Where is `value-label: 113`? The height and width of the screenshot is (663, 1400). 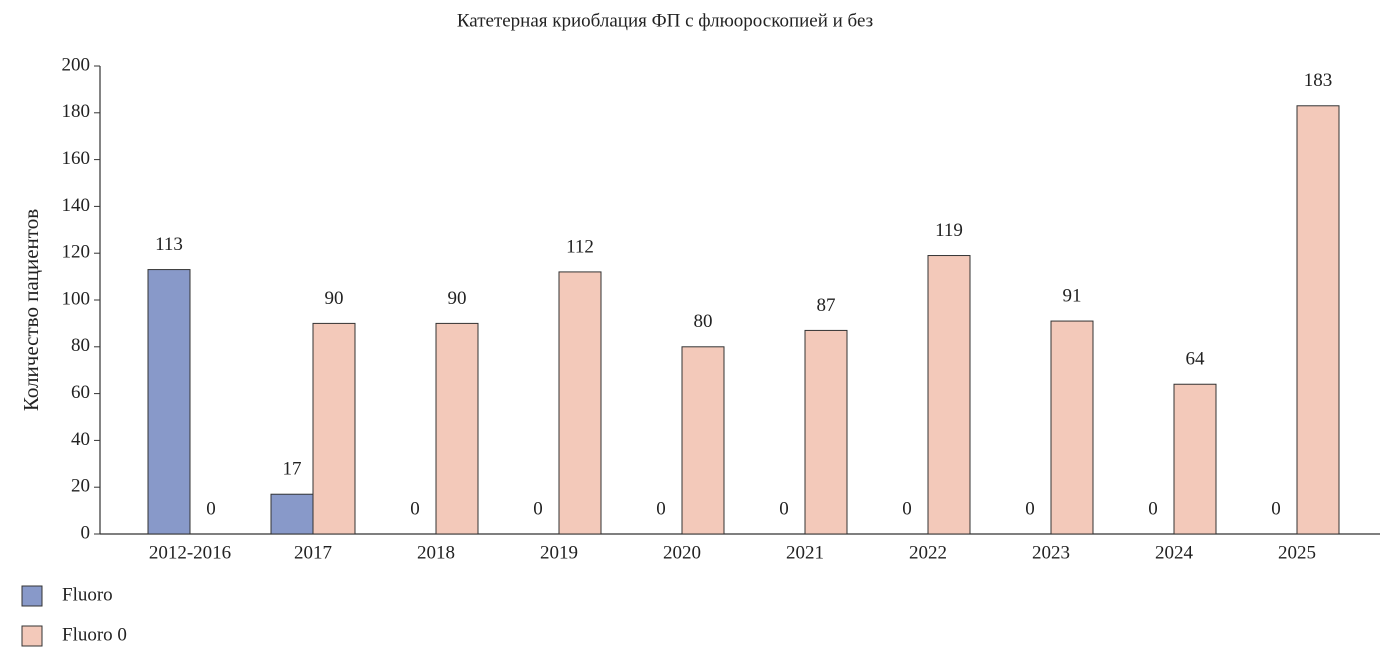 value-label: 113 is located at coordinates (169, 244).